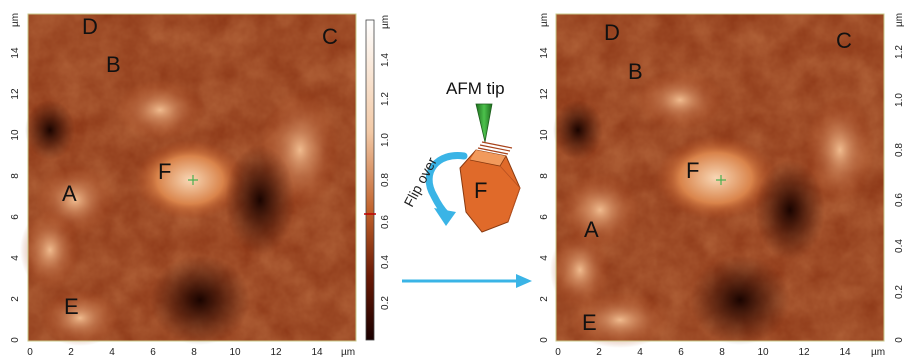  I want to click on right-y-tick: 14, so click(544, 53).